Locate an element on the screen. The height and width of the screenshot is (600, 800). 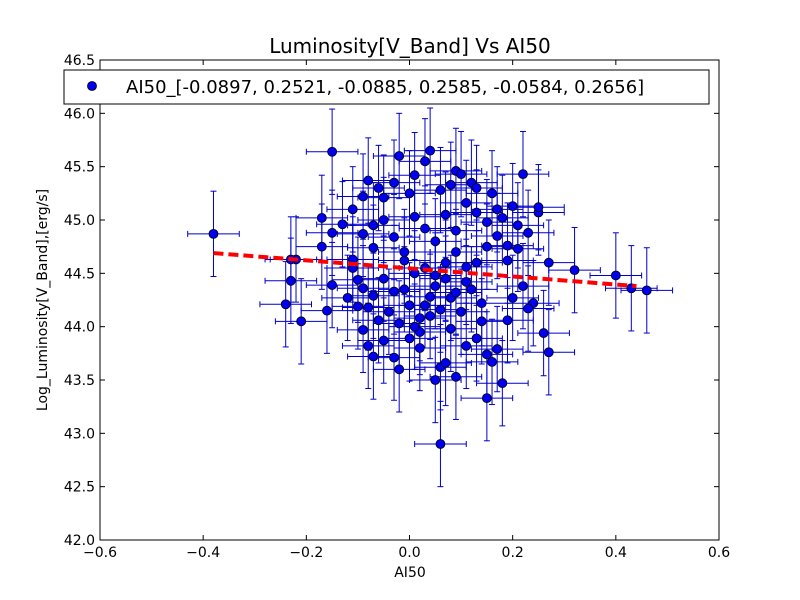
y-axis-label: Log_Luminosity[V_Band],[erg/s] is located at coordinates (43, 300).